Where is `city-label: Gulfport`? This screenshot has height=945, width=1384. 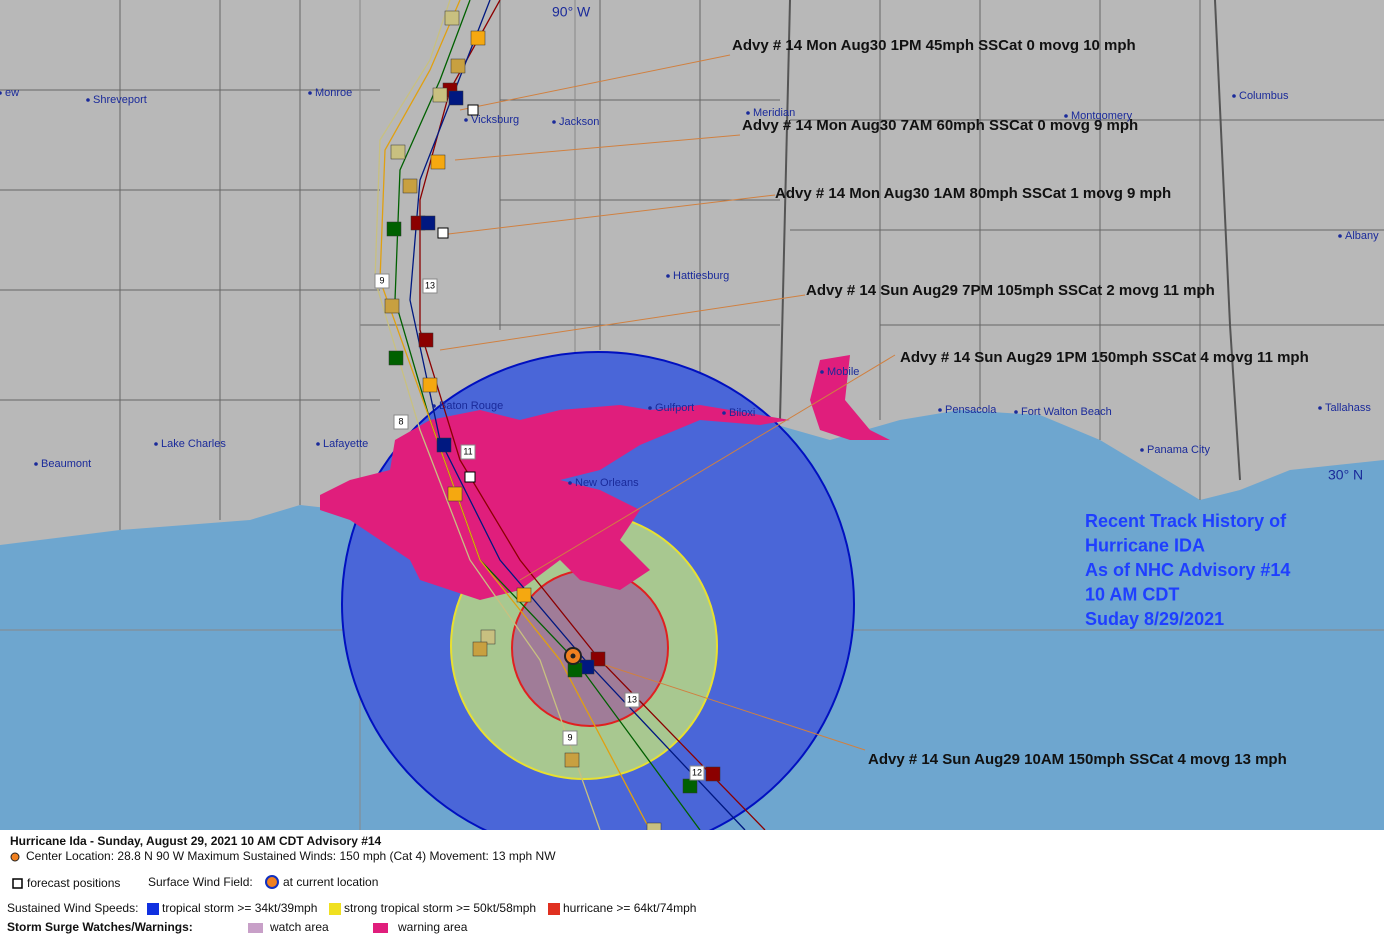
city-label: Gulfport is located at coordinates (674, 408).